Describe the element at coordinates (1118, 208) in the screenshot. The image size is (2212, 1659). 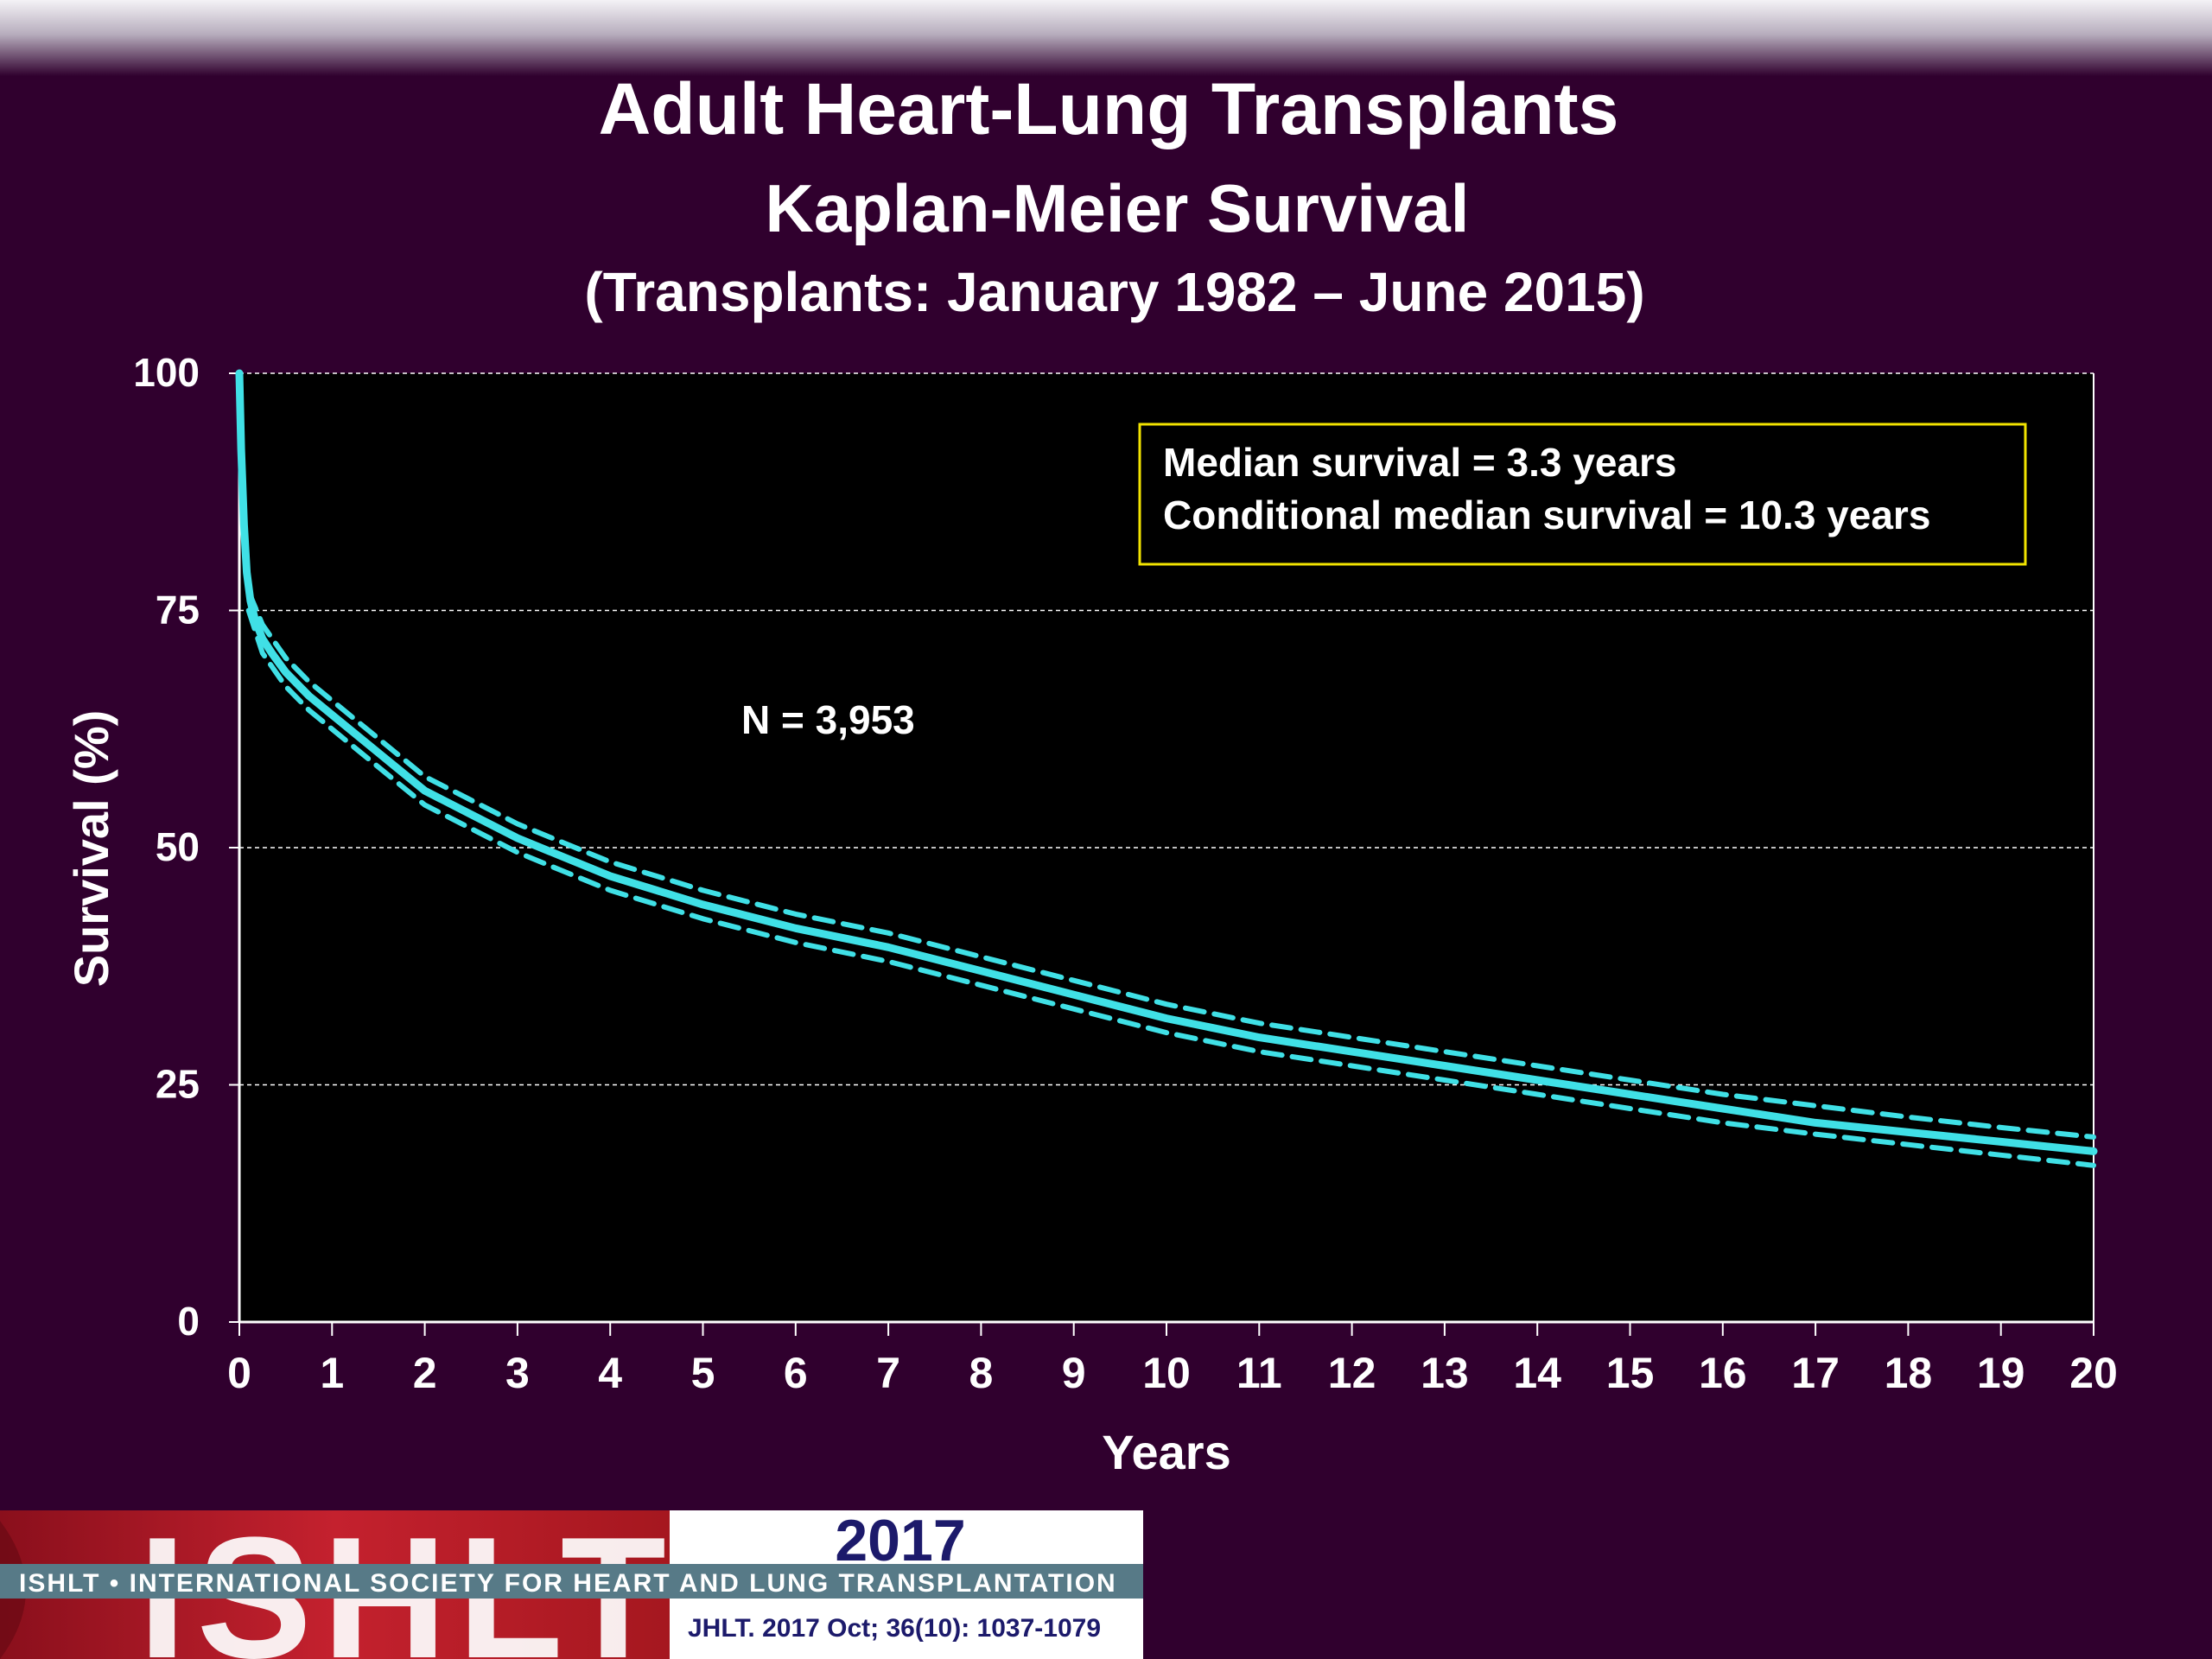
I see `slide-subtitle: Kaplan-Meier Survival` at that location.